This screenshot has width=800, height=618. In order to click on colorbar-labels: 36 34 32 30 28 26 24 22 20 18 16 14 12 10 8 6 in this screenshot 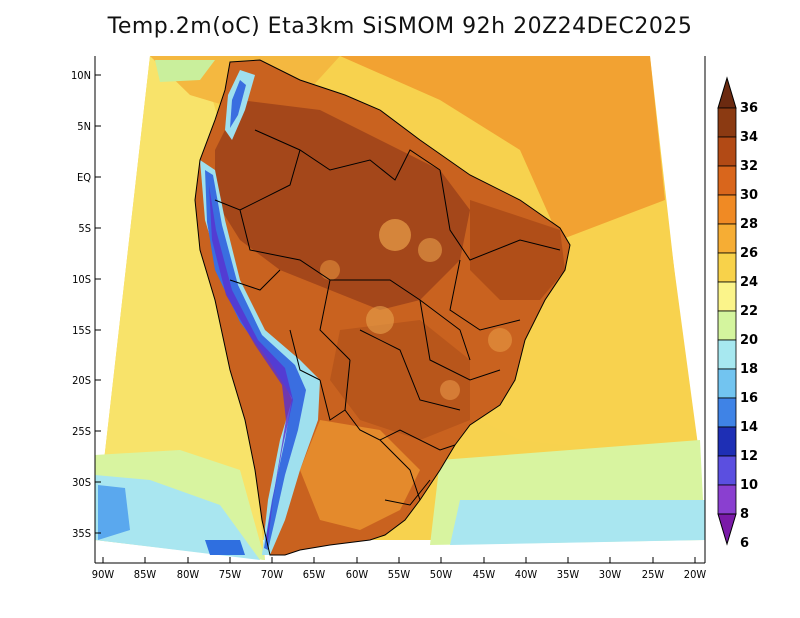, I will do `click(749, 326)`.